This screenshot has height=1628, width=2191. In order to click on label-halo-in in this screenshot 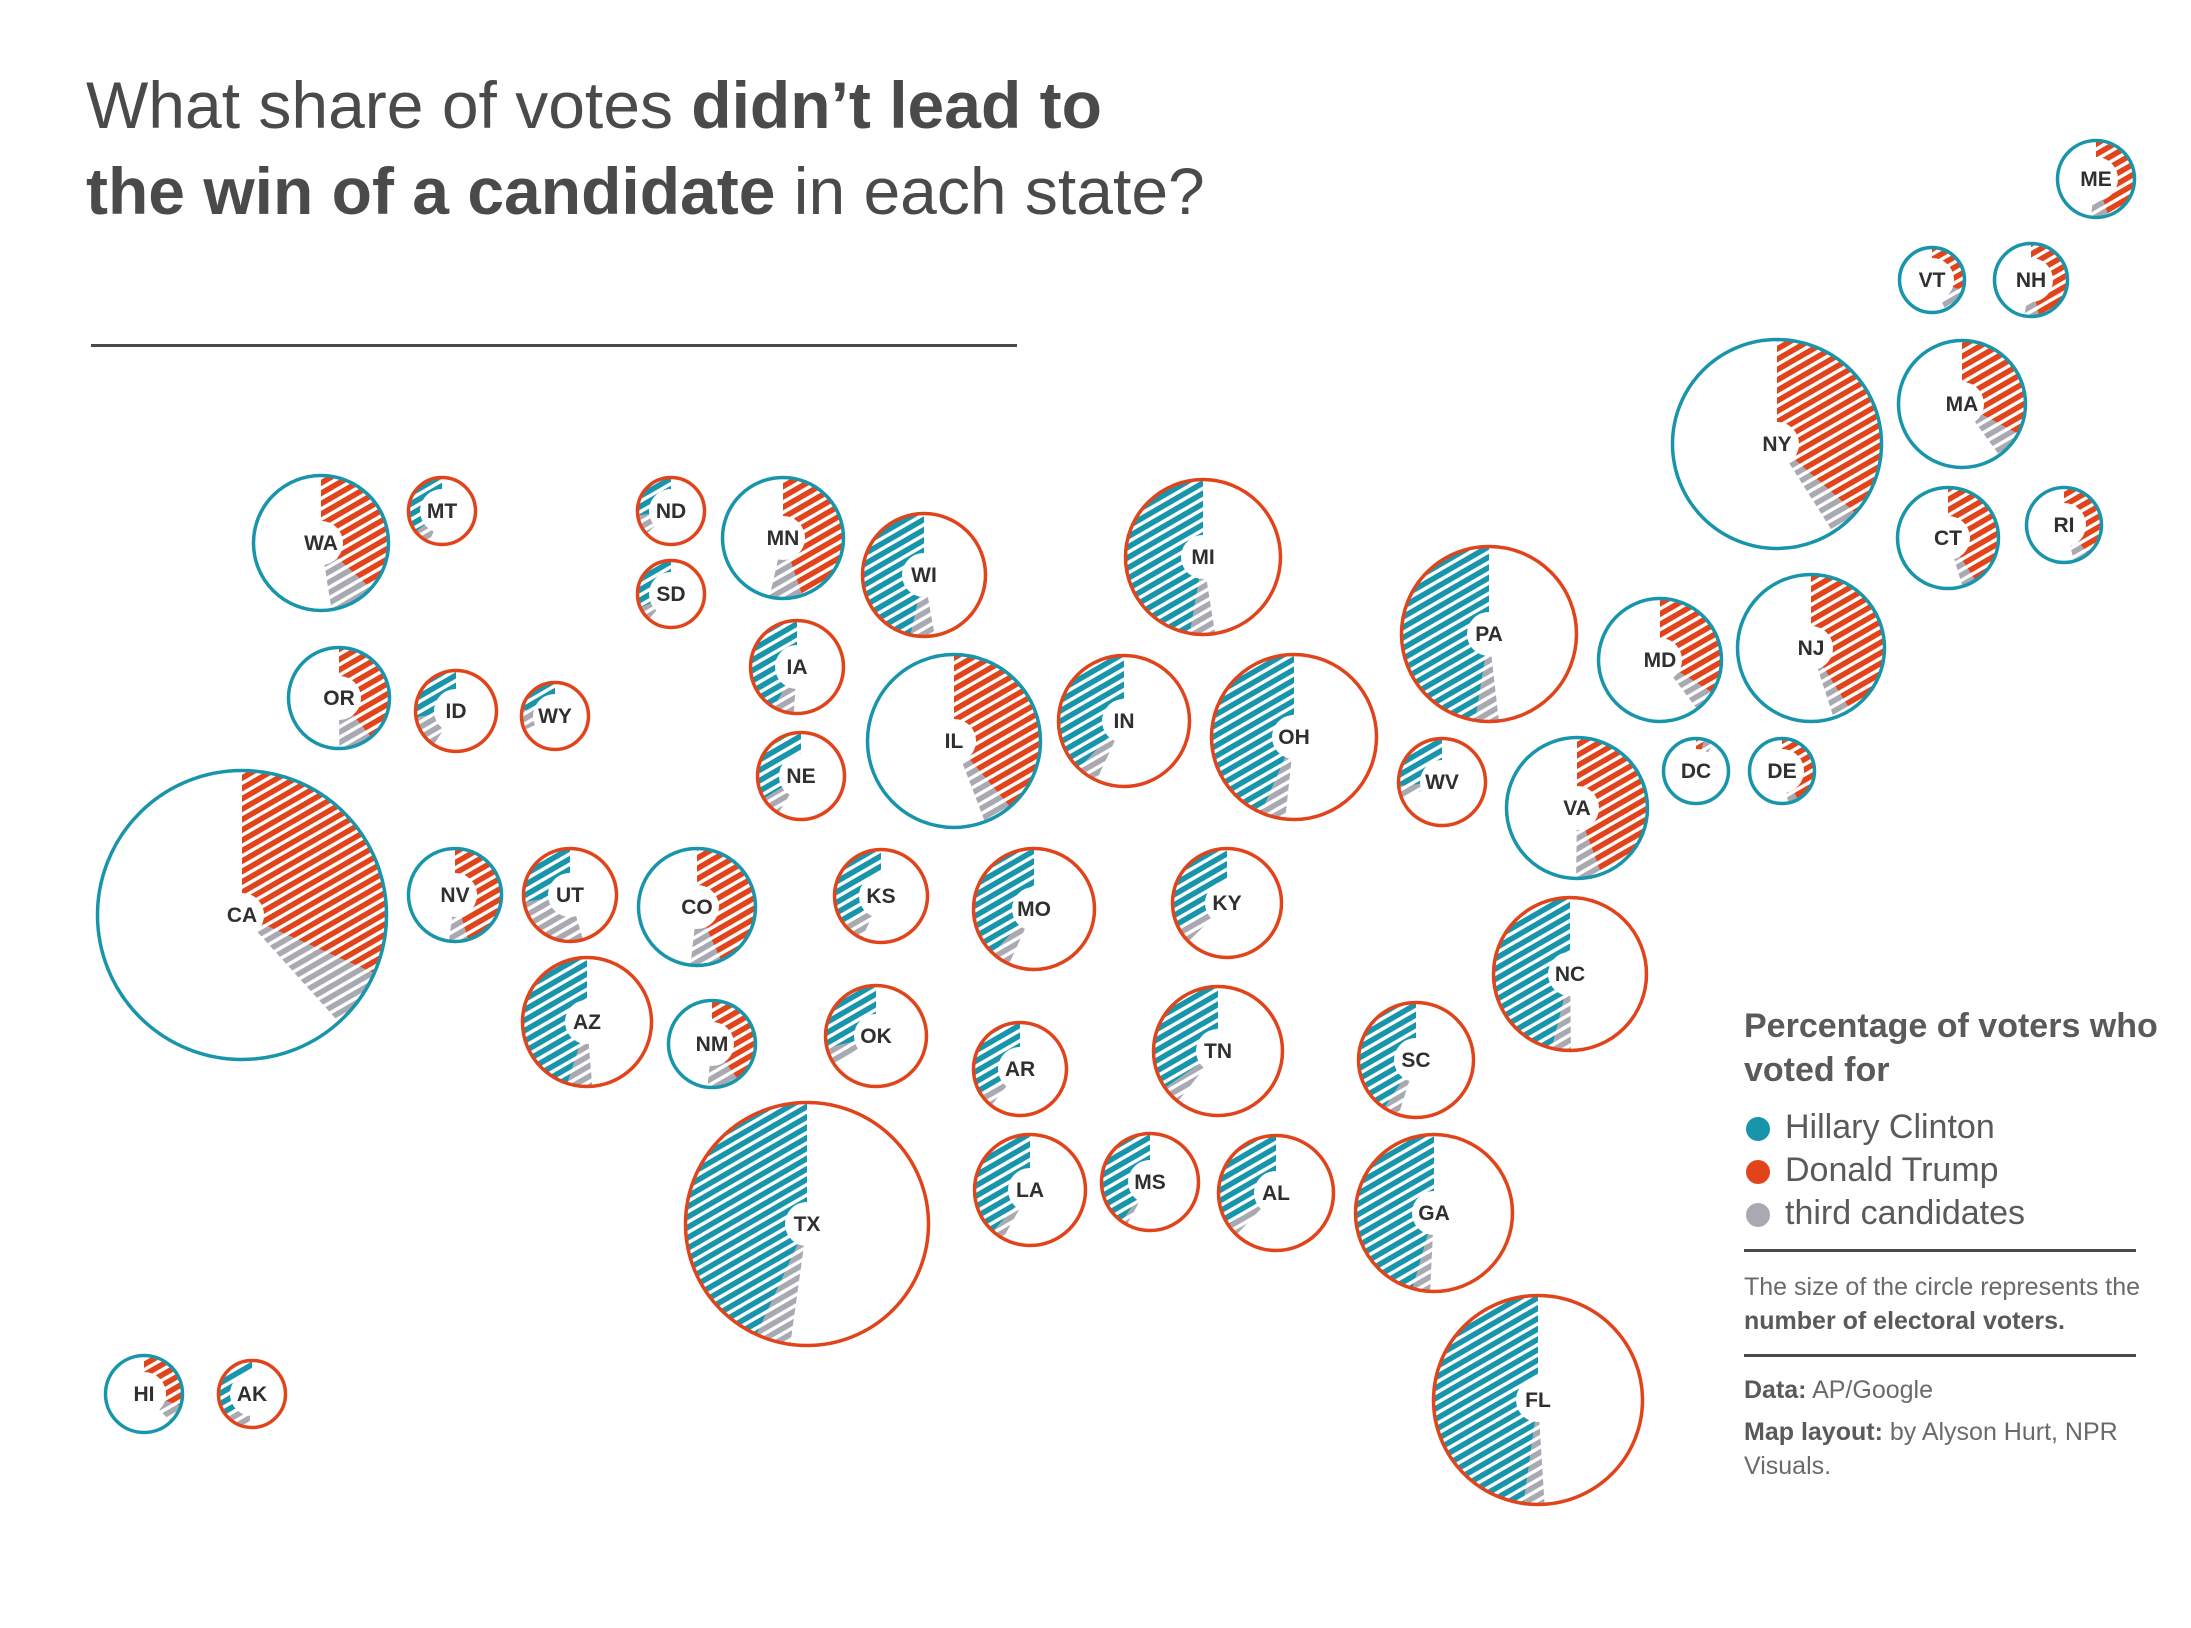, I will do `click(1124, 721)`.